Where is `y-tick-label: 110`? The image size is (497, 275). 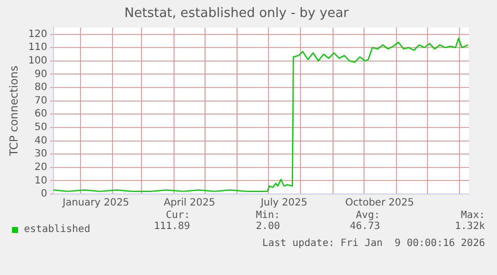
y-tick-label: 110 is located at coordinates (38, 48).